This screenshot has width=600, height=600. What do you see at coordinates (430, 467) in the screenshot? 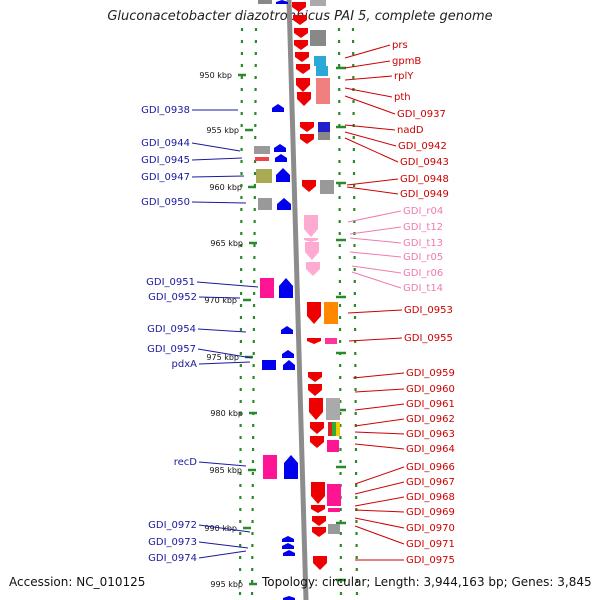
I see `right-gene-label: GDI_0966` at bounding box center [430, 467].